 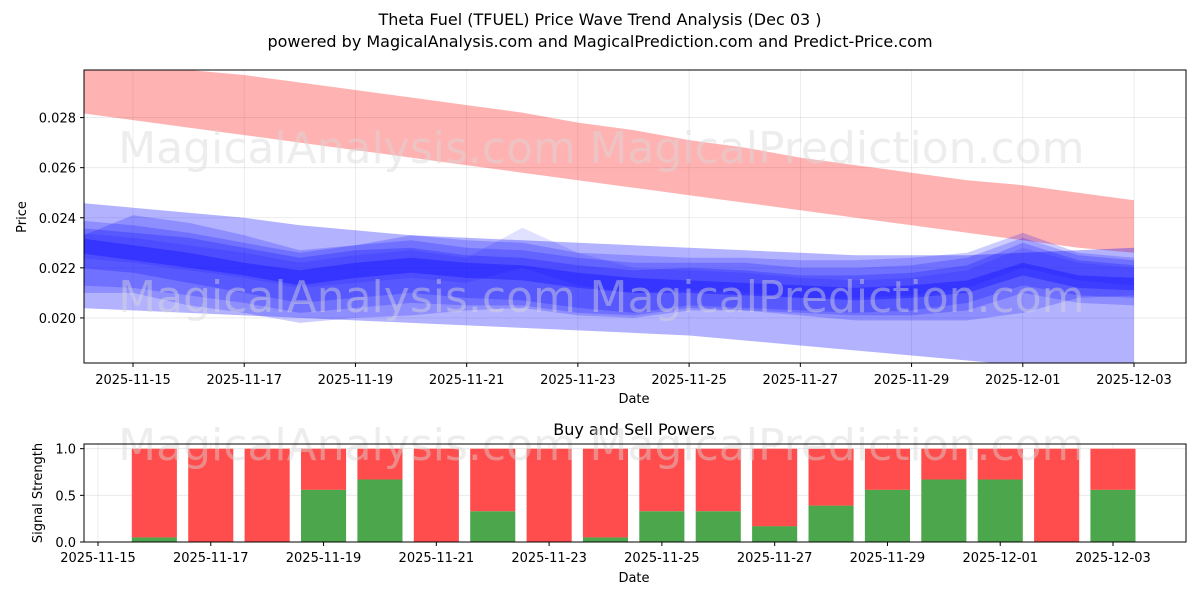 What do you see at coordinates (57, 119) in the screenshot?
I see `price-y-tick-label: 0.028` at bounding box center [57, 119].